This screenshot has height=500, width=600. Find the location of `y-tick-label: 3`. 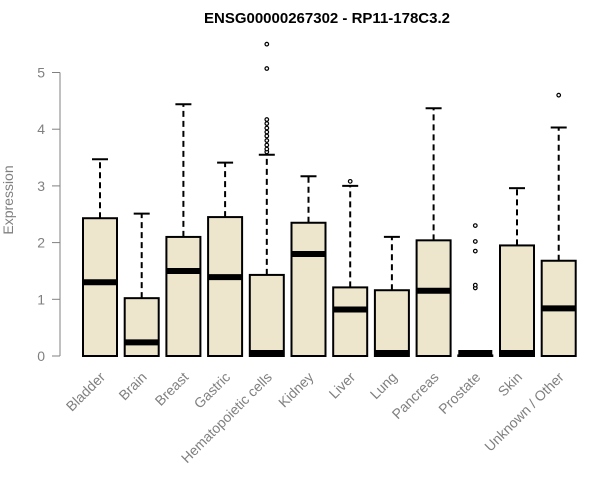

y-tick-label: 3 is located at coordinates (41, 186).